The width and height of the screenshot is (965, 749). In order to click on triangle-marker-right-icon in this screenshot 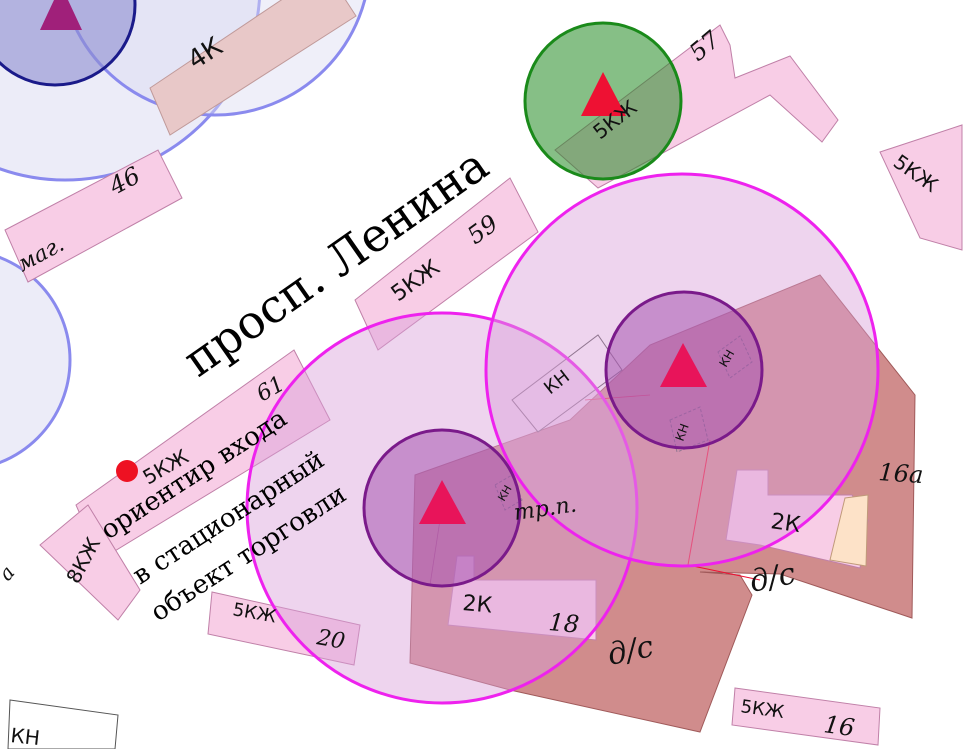, I will do `click(683, 365)`.